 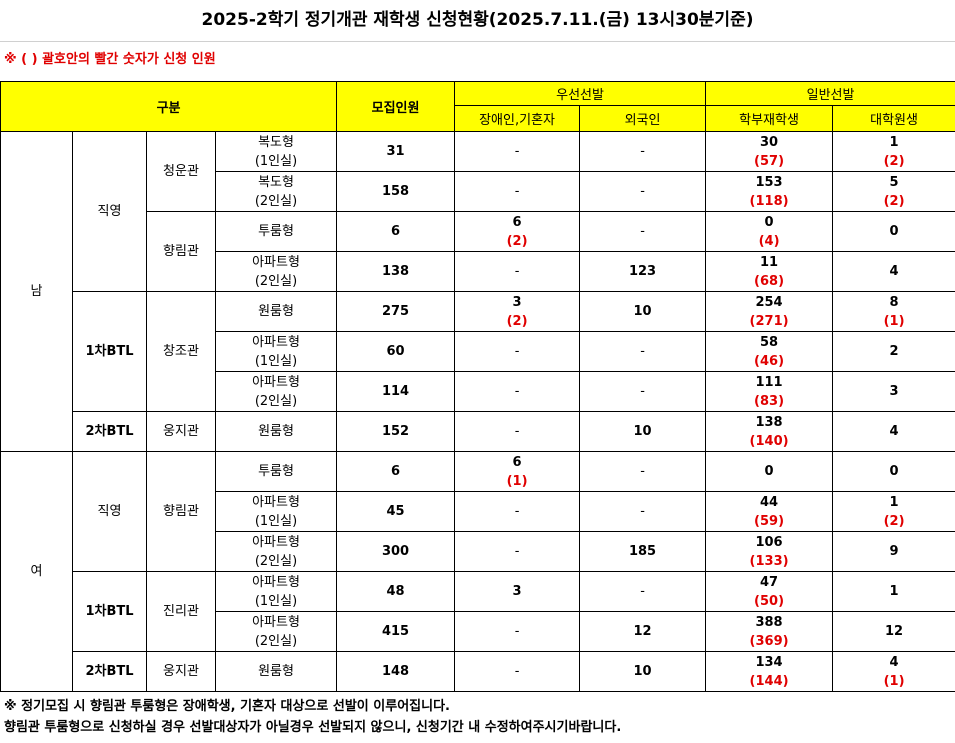 What do you see at coordinates (769, 511) in the screenshot?
I see `undergrad-cell: 44 (59)` at bounding box center [769, 511].